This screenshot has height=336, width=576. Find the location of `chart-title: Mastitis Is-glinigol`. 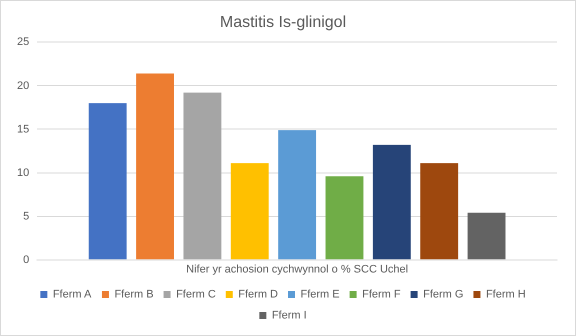

chart-title: Mastitis Is-glinigol is located at coordinates (283, 23).